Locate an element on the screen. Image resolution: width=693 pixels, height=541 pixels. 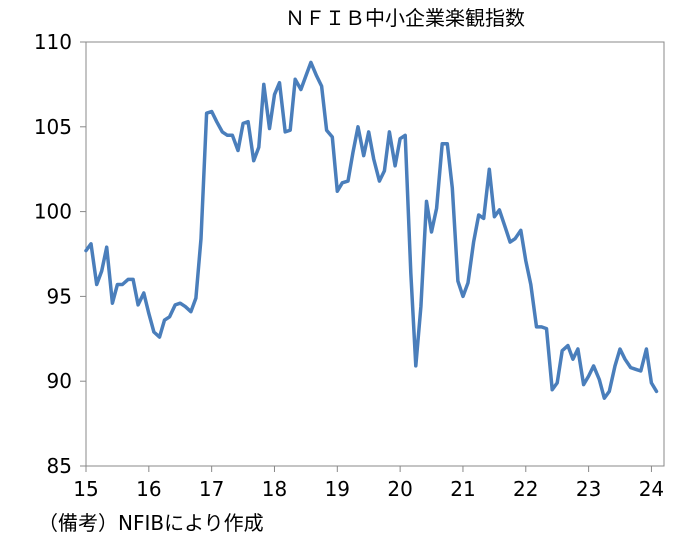
y-tick-label: 105 is located at coordinates (53, 127).